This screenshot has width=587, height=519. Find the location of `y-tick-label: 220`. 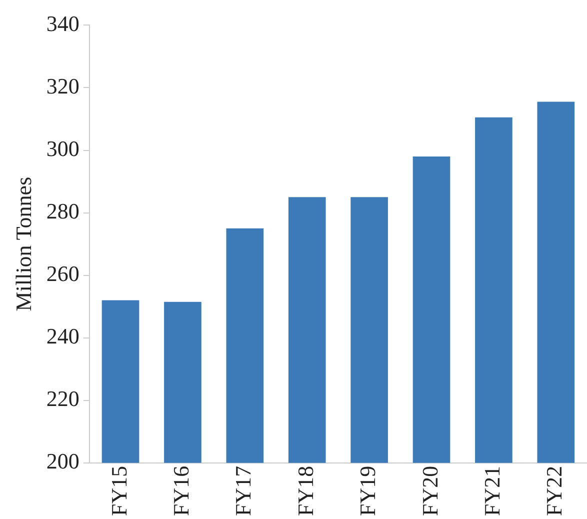

y-tick-label: 220 is located at coordinates (63, 399).